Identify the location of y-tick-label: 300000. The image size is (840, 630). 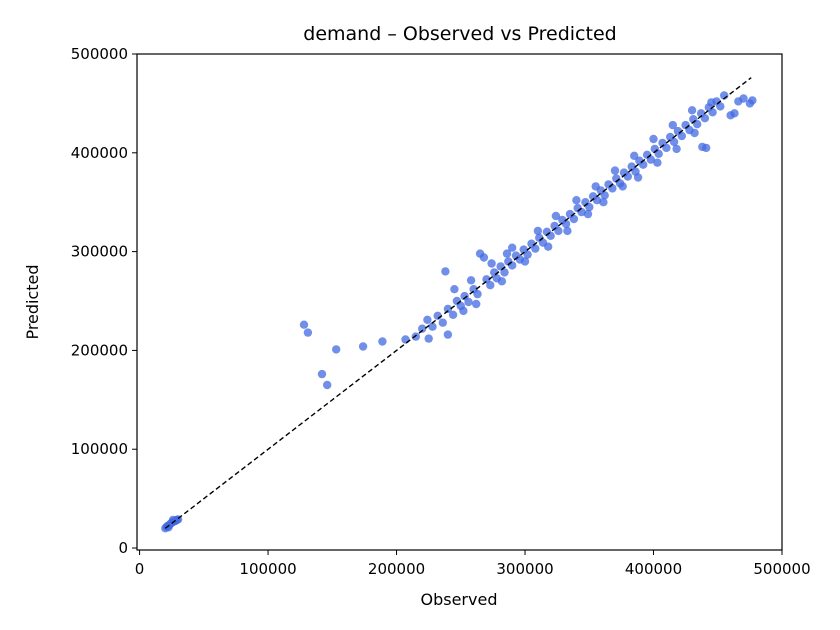
(99, 252).